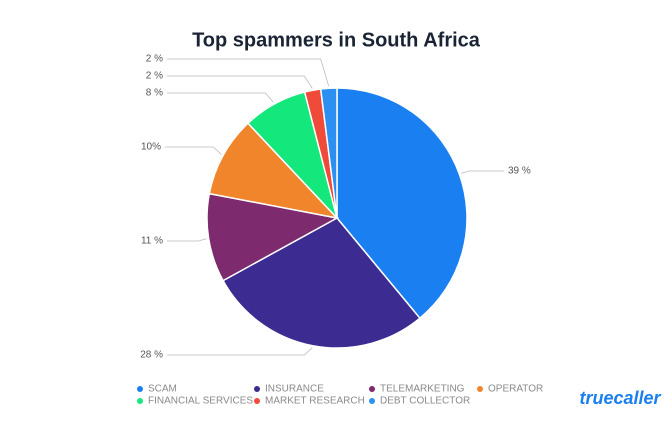 Image resolution: width=672 pixels, height=424 pixels. I want to click on legend-label: OPERATOR, so click(515, 389).